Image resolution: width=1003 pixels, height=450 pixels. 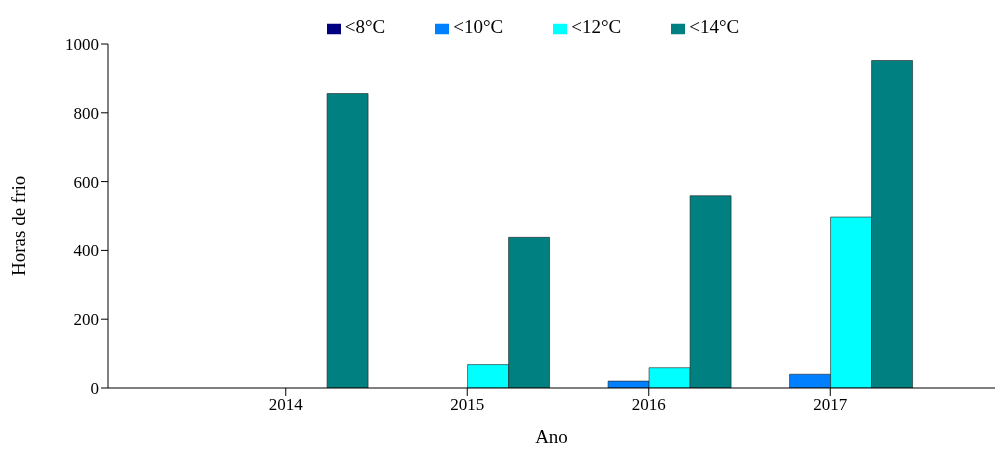 I want to click on x-tick-label: 2014, so click(x=286, y=405).